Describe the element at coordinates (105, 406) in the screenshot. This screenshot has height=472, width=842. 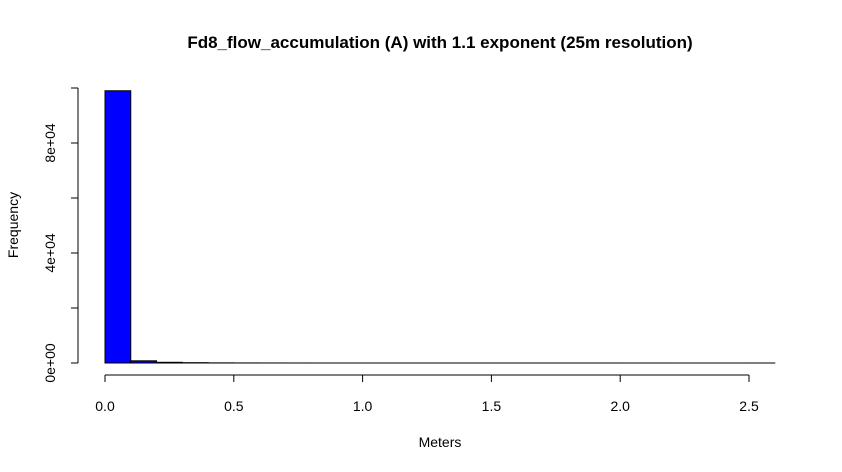
I see `x-tick-label: 0.0` at that location.